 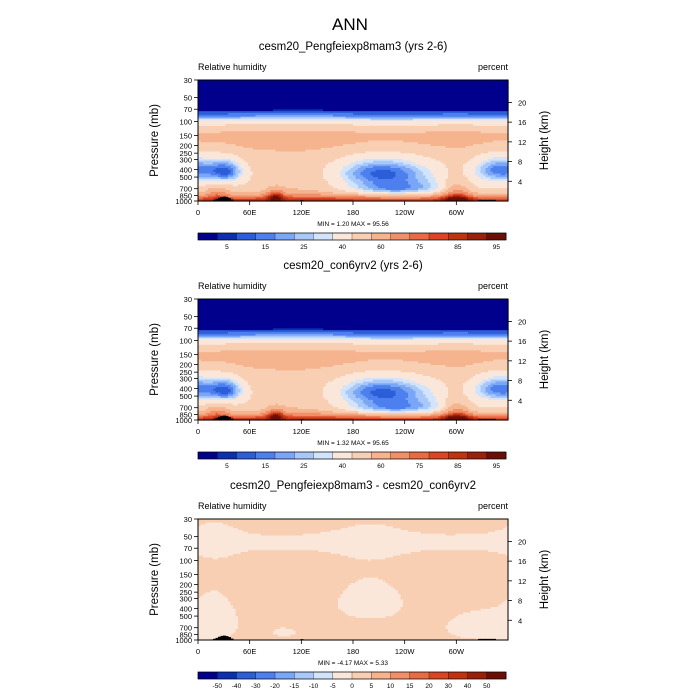 What do you see at coordinates (232, 67) in the screenshot?
I see `variable-label: Relative humidity` at bounding box center [232, 67].